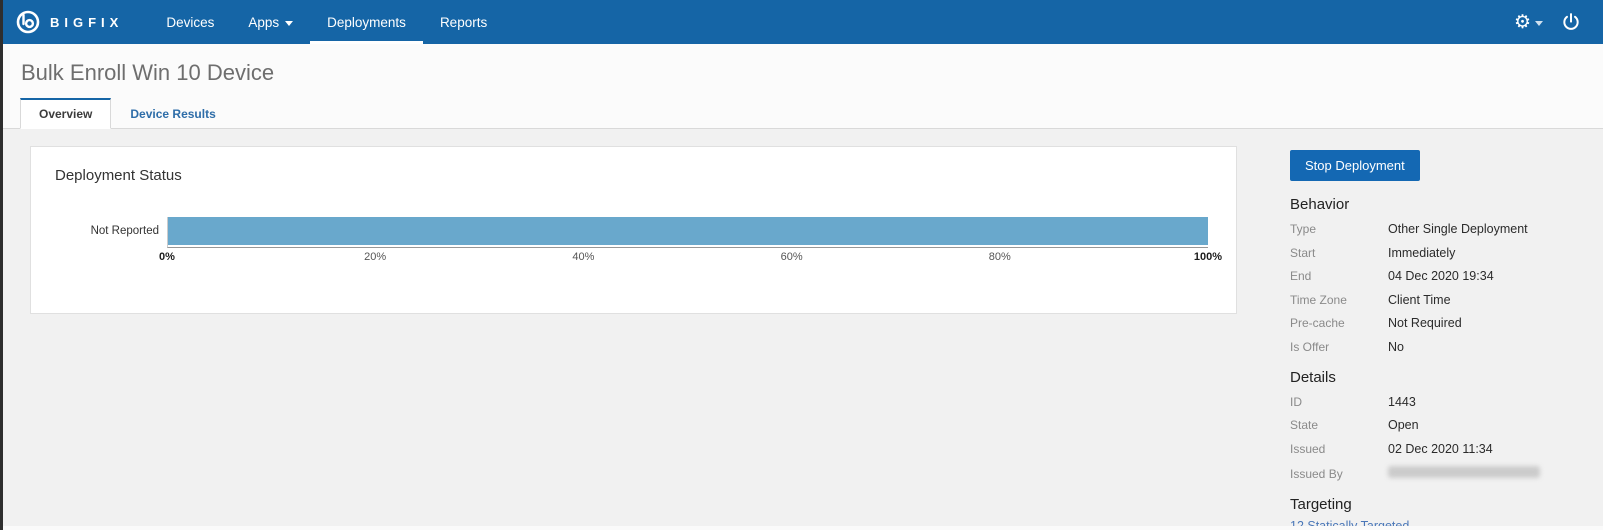  What do you see at coordinates (1318, 299) in the screenshot?
I see `row-label: Time Zone` at bounding box center [1318, 299].